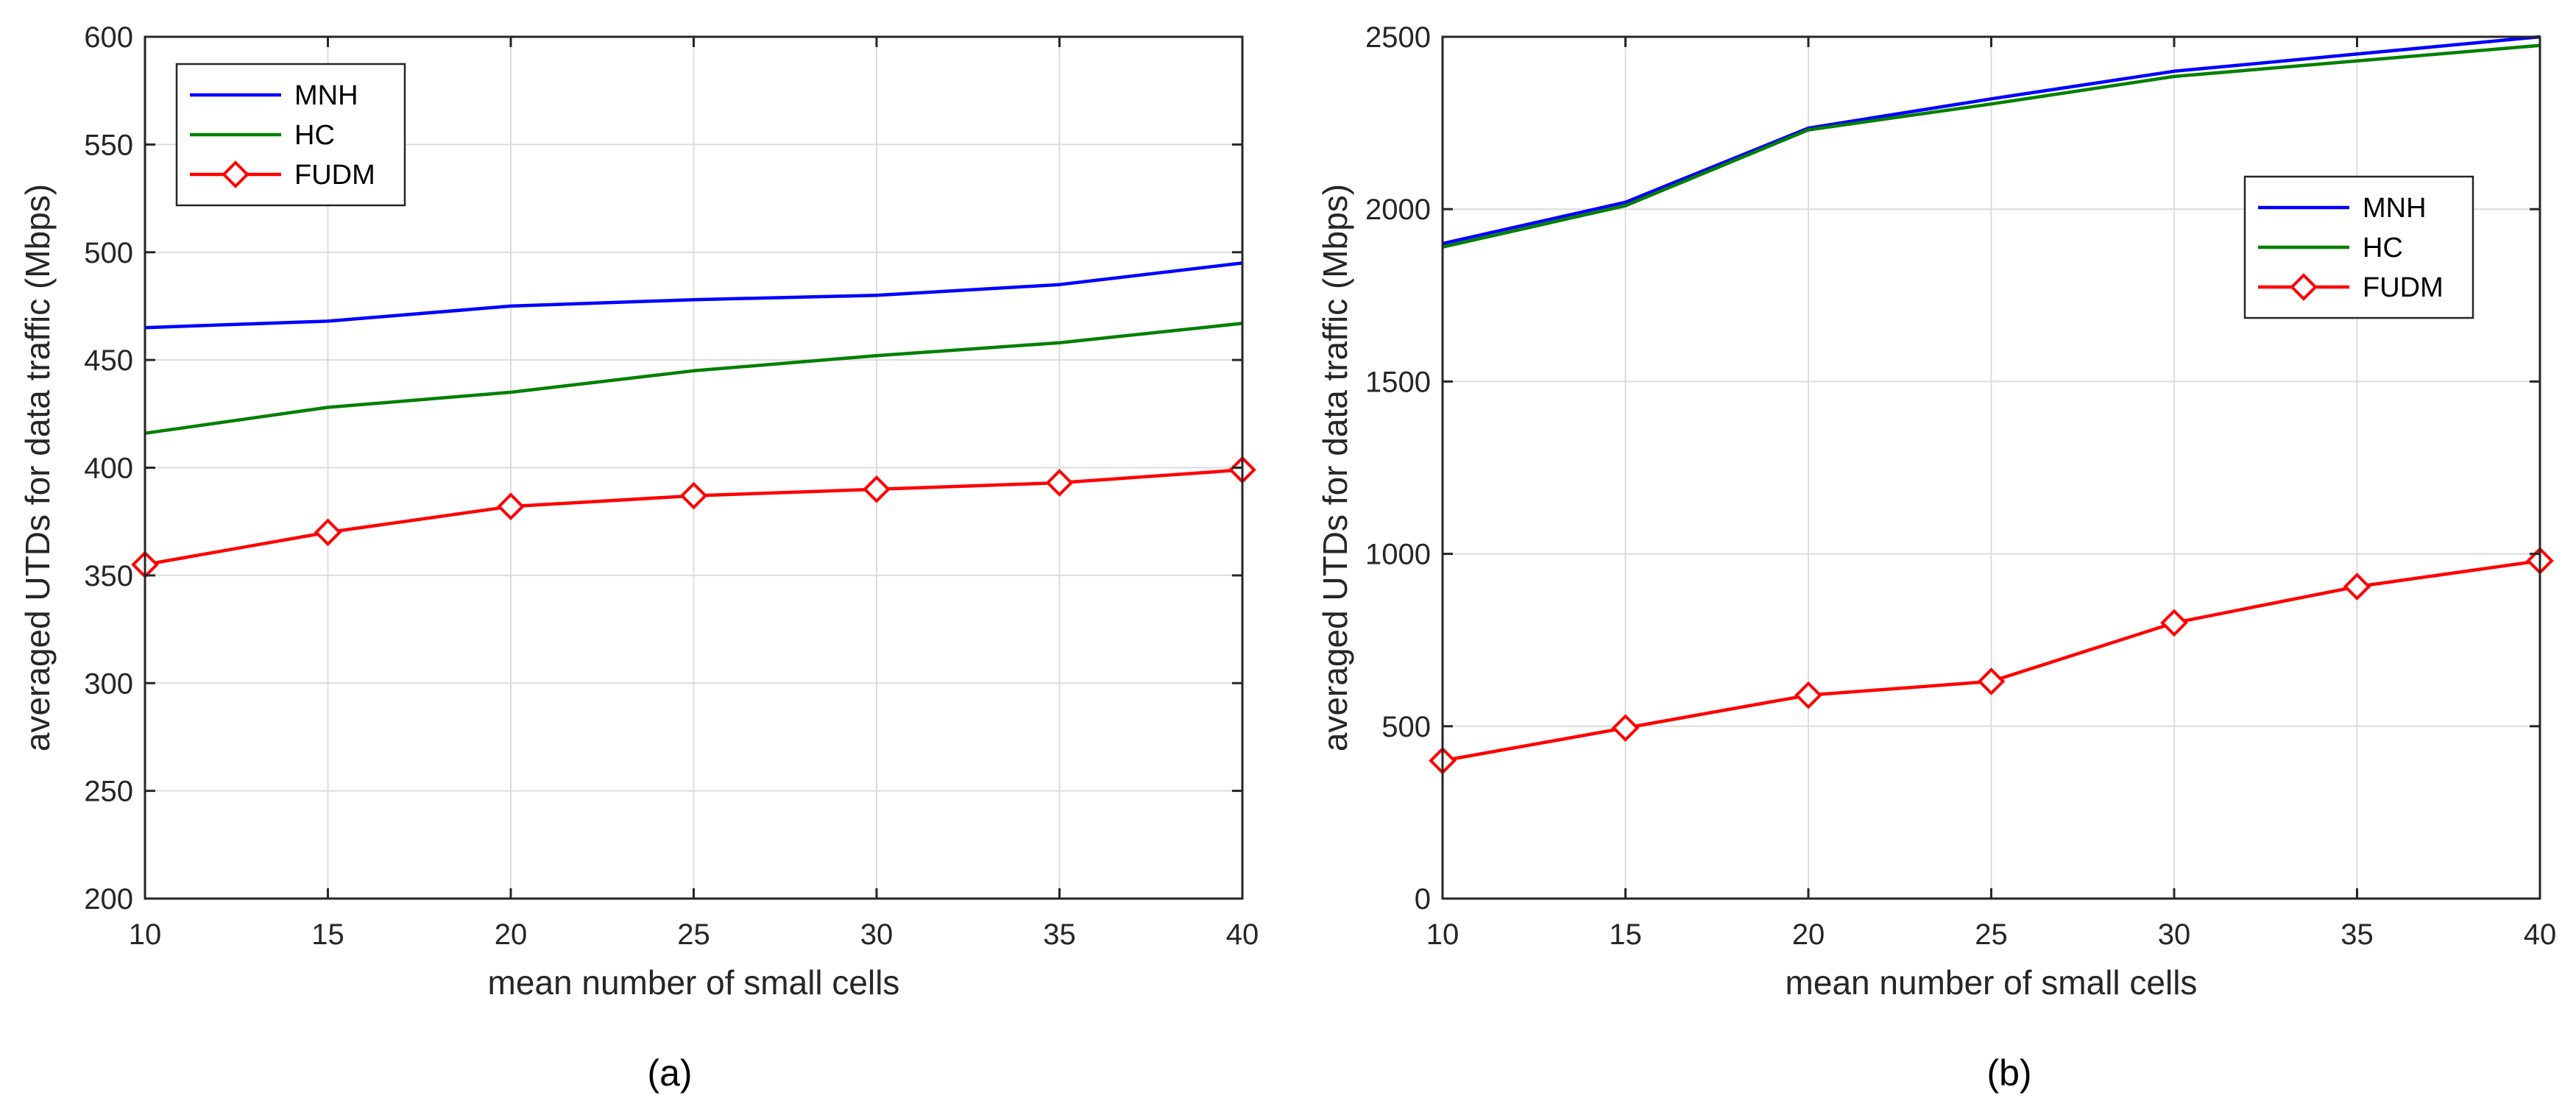 The width and height of the screenshot is (2576, 1112). I want to click on y-tick-label: 550, so click(108, 145).